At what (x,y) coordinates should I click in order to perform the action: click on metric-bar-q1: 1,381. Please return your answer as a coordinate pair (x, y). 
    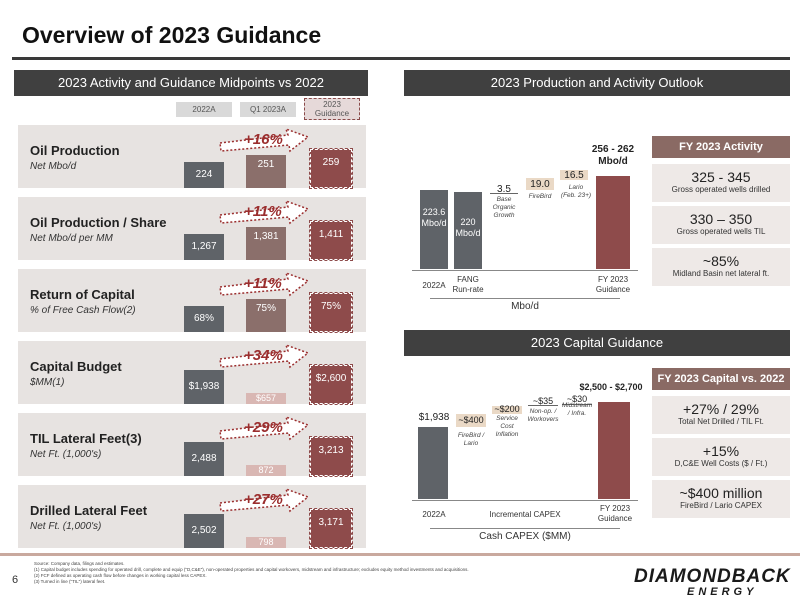
    Looking at the image, I should click on (266, 243).